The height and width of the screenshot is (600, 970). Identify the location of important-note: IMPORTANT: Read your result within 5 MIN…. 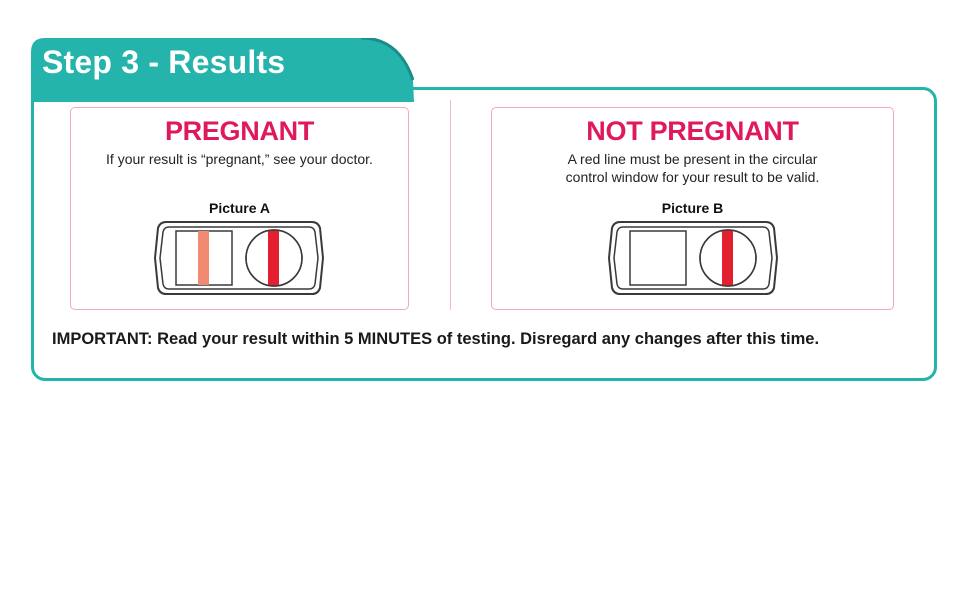
(436, 339).